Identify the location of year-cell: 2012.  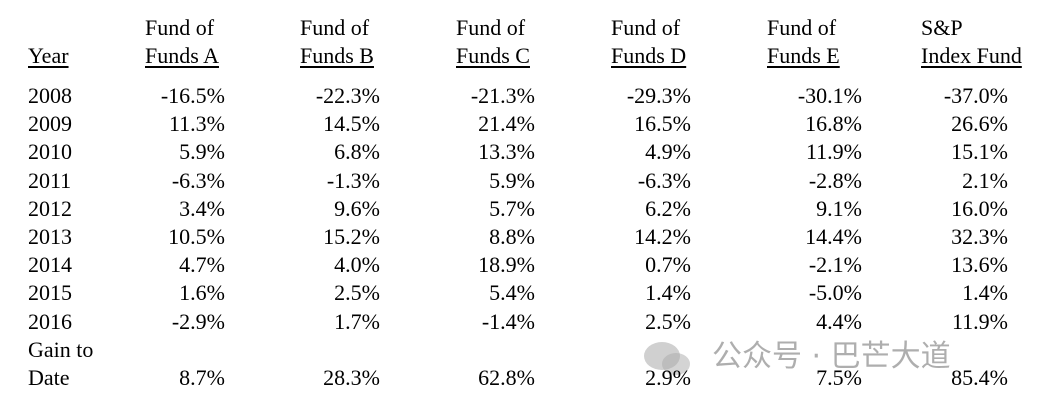
(50, 208).